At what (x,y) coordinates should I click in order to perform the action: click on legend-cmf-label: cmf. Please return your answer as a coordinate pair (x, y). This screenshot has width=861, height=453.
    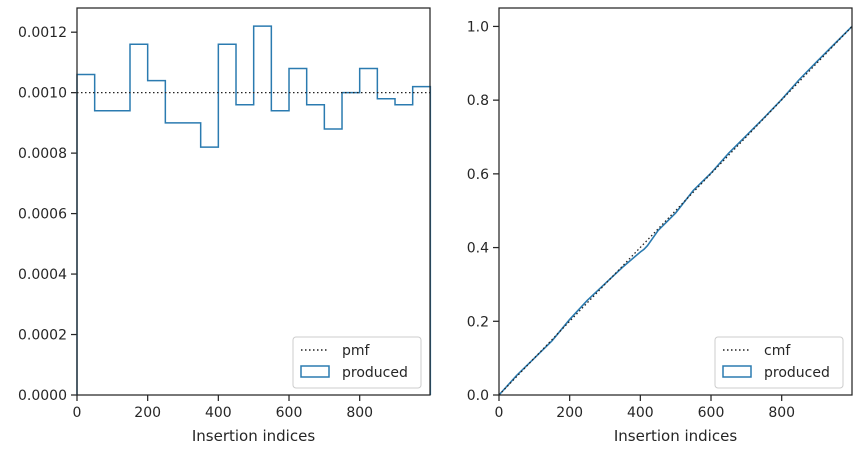
    Looking at the image, I should click on (777, 351).